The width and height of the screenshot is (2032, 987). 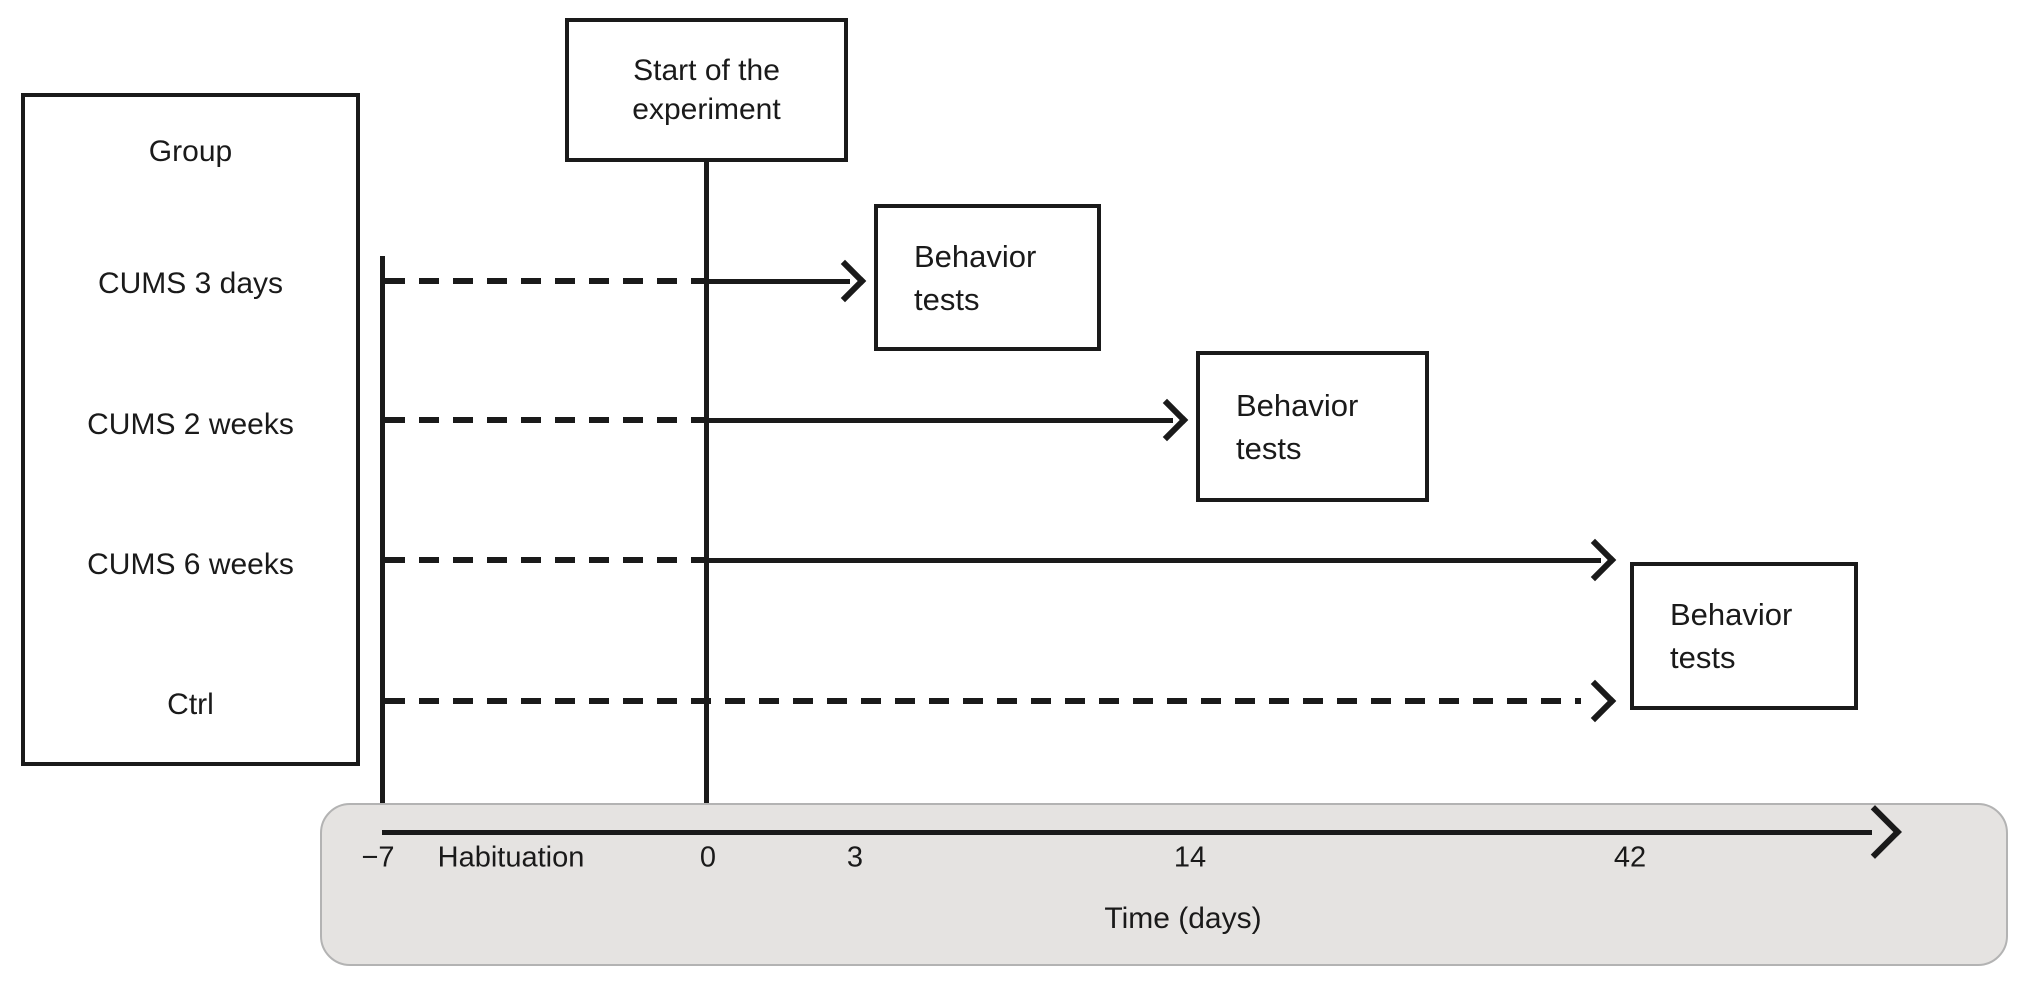 I want to click on arrow-cums6weeks-solid-segment, so click(x=1153, y=560).